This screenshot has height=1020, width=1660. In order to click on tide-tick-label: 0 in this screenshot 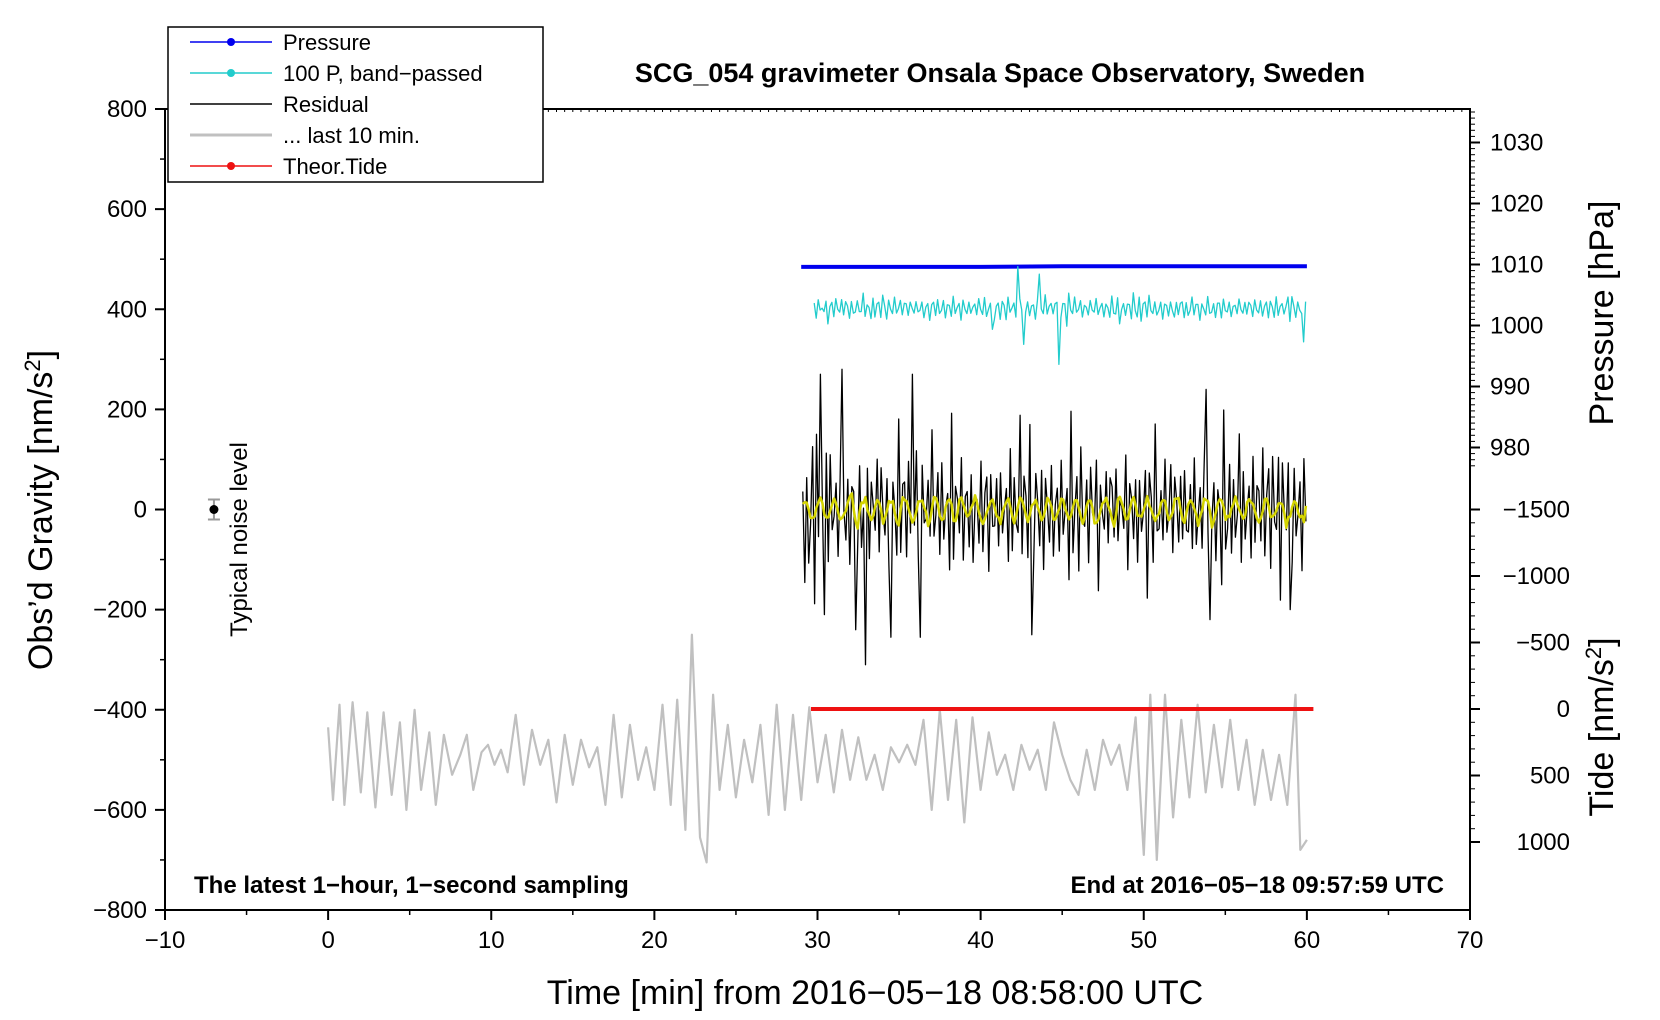, I will do `click(1563, 709)`.